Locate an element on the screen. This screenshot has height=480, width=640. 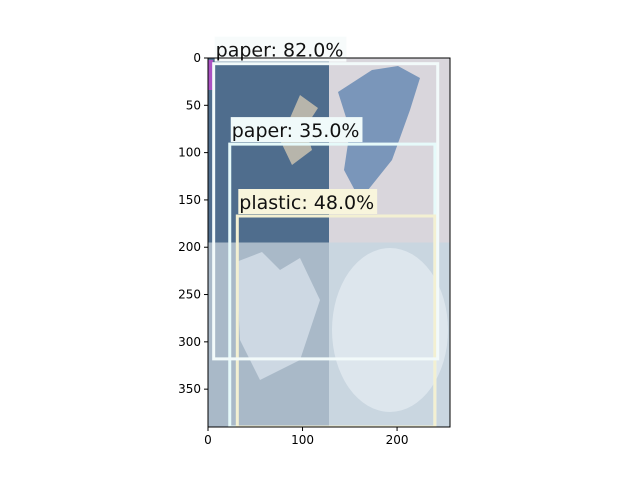
detection-label-2: plastic: 48.0% is located at coordinates (308, 202).